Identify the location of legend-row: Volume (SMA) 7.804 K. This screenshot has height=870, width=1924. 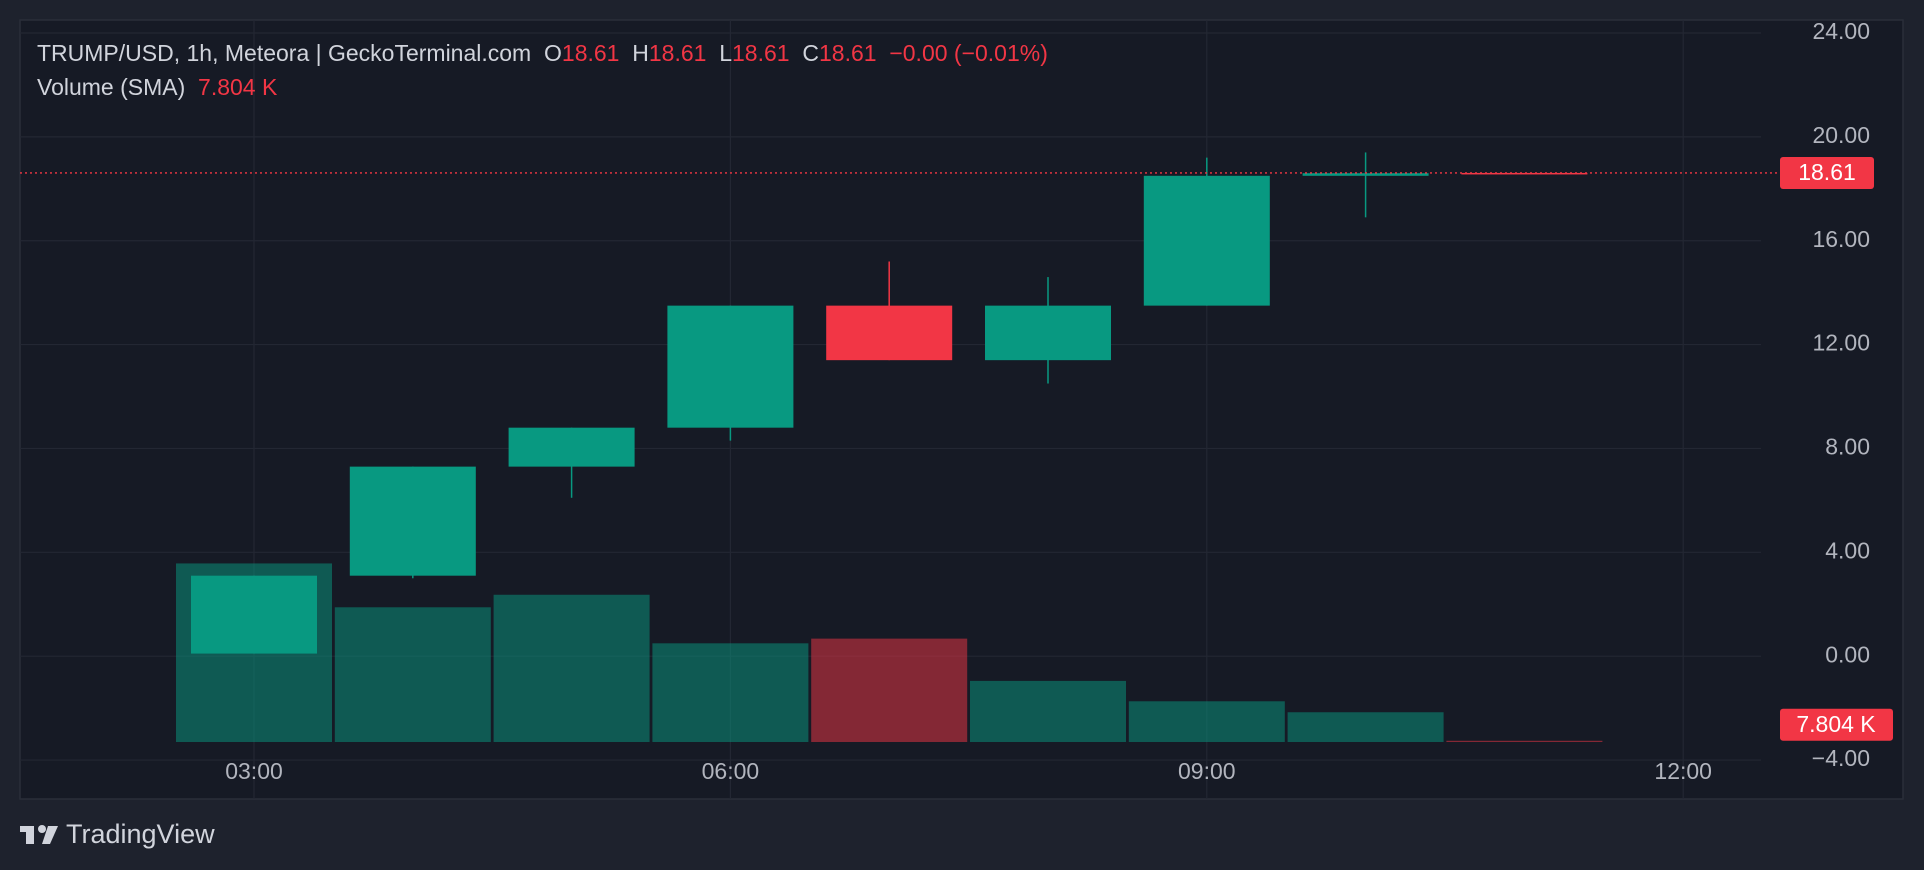
(542, 87).